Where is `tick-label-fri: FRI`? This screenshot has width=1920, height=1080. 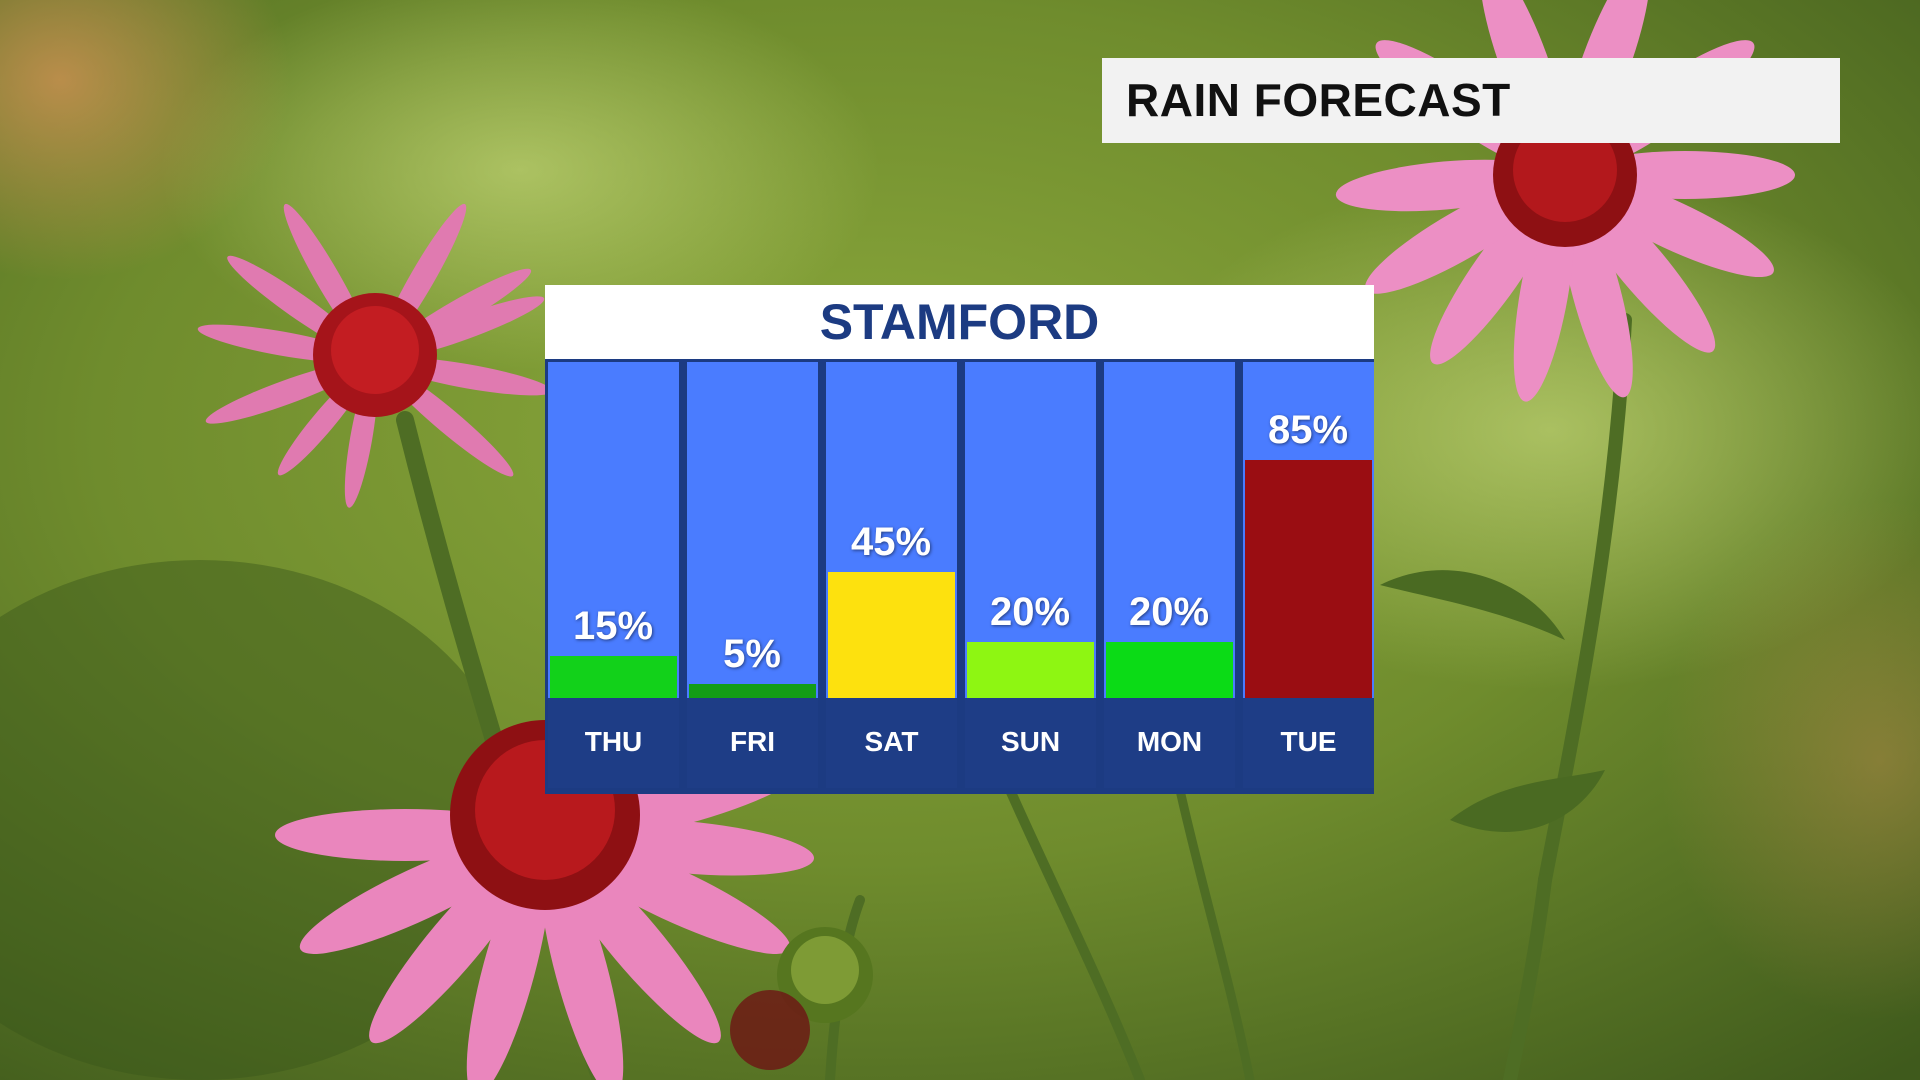
tick-label-fri: FRI is located at coordinates (752, 741).